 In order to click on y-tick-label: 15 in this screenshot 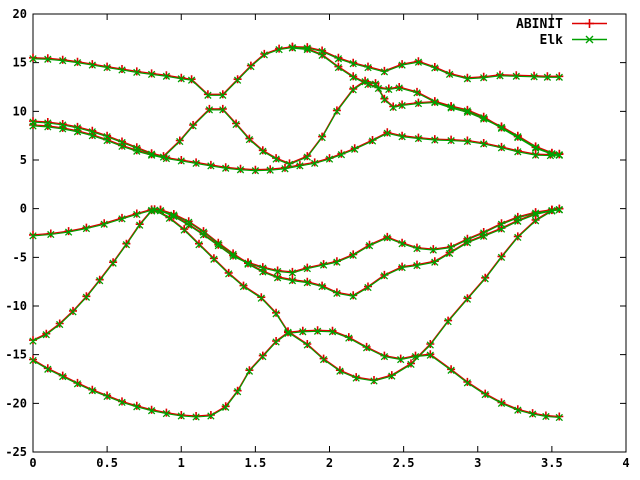, I will do `click(20, 63)`.